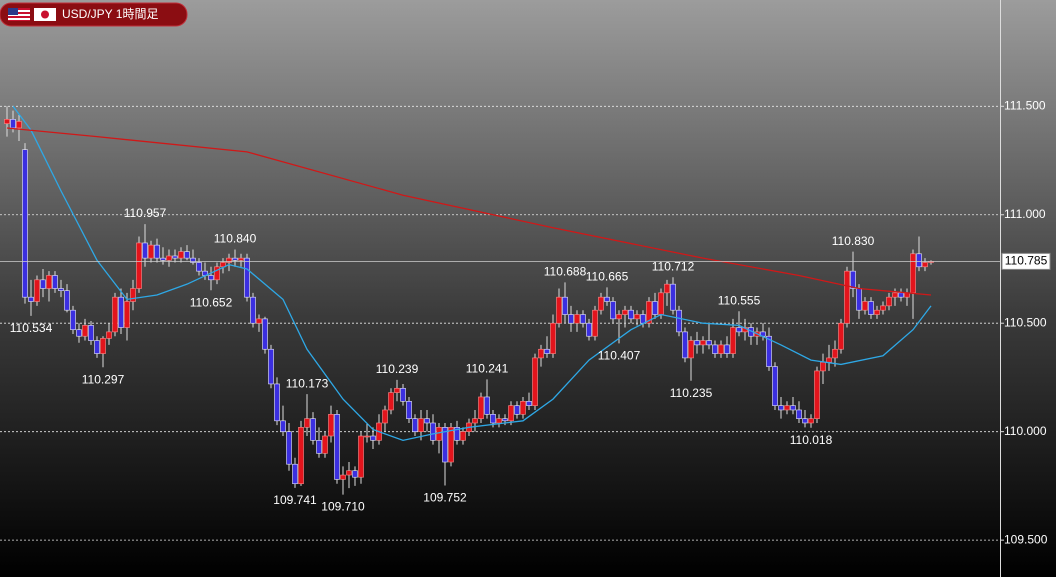 The width and height of the screenshot is (1056, 577). What do you see at coordinates (1026, 261) in the screenshot?
I see `current-price-box` at bounding box center [1026, 261].